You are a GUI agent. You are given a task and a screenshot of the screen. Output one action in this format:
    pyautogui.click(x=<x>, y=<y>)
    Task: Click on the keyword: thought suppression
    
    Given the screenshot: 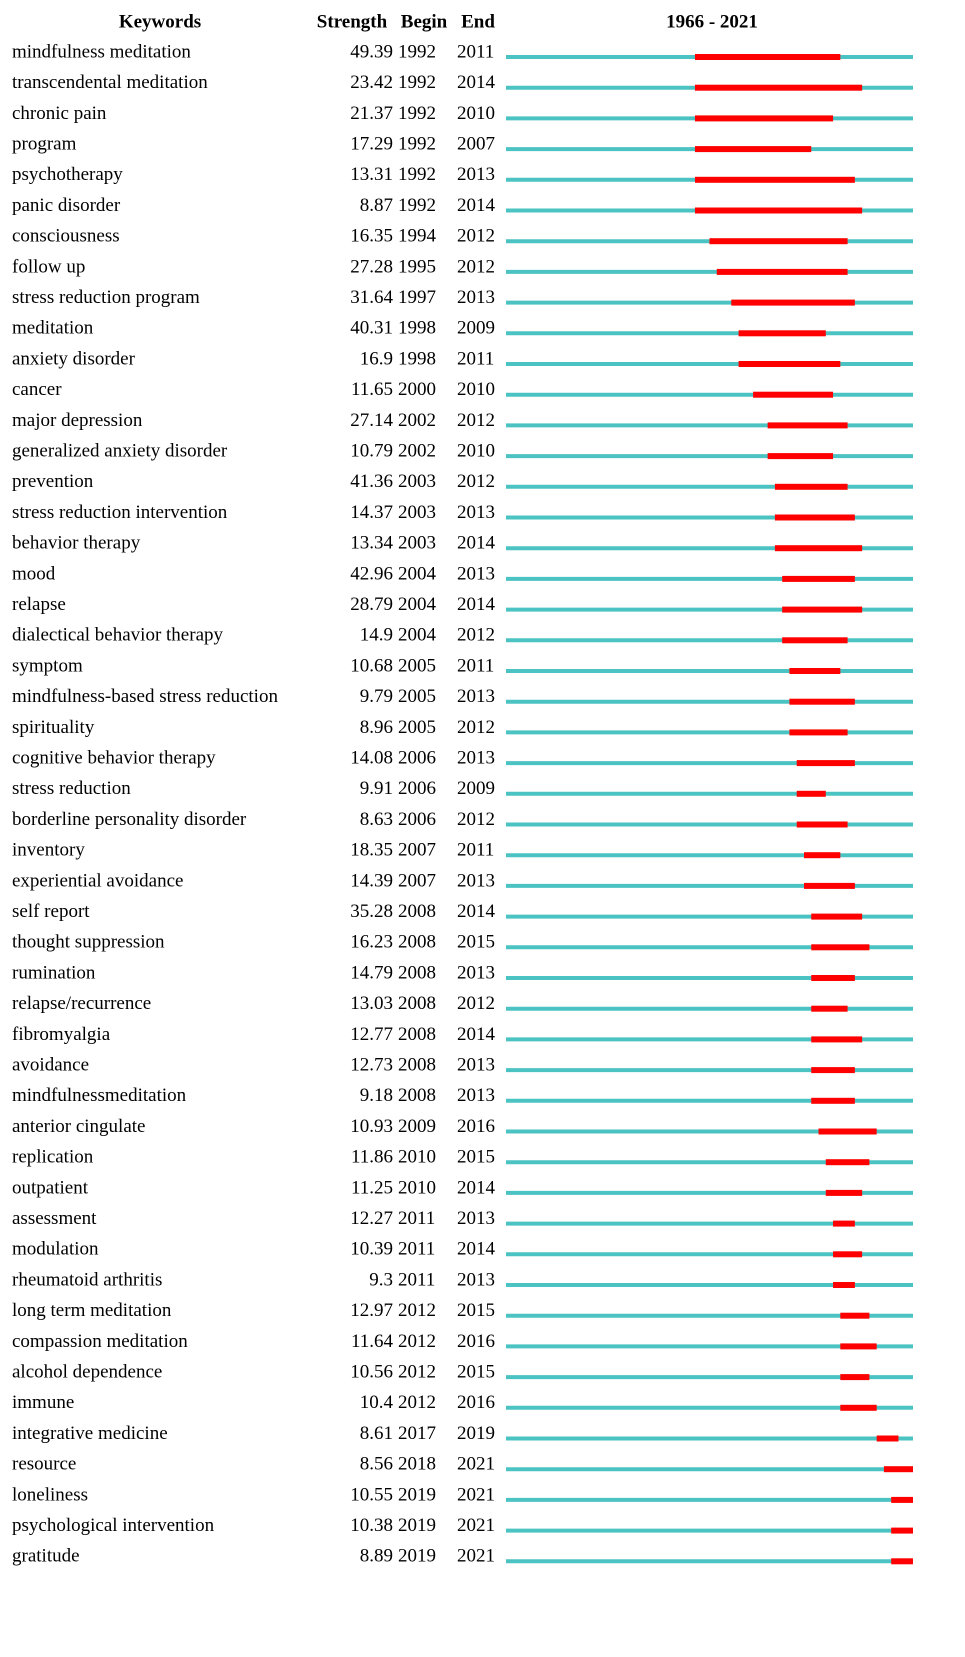 What is the action you would take?
    pyautogui.click(x=88, y=942)
    